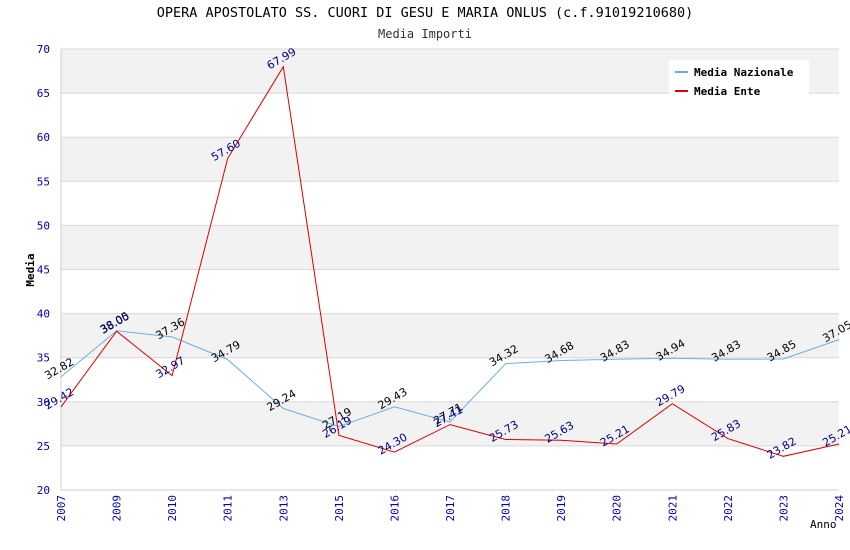  I want to click on x-tick-label: 2022, so click(728, 508).